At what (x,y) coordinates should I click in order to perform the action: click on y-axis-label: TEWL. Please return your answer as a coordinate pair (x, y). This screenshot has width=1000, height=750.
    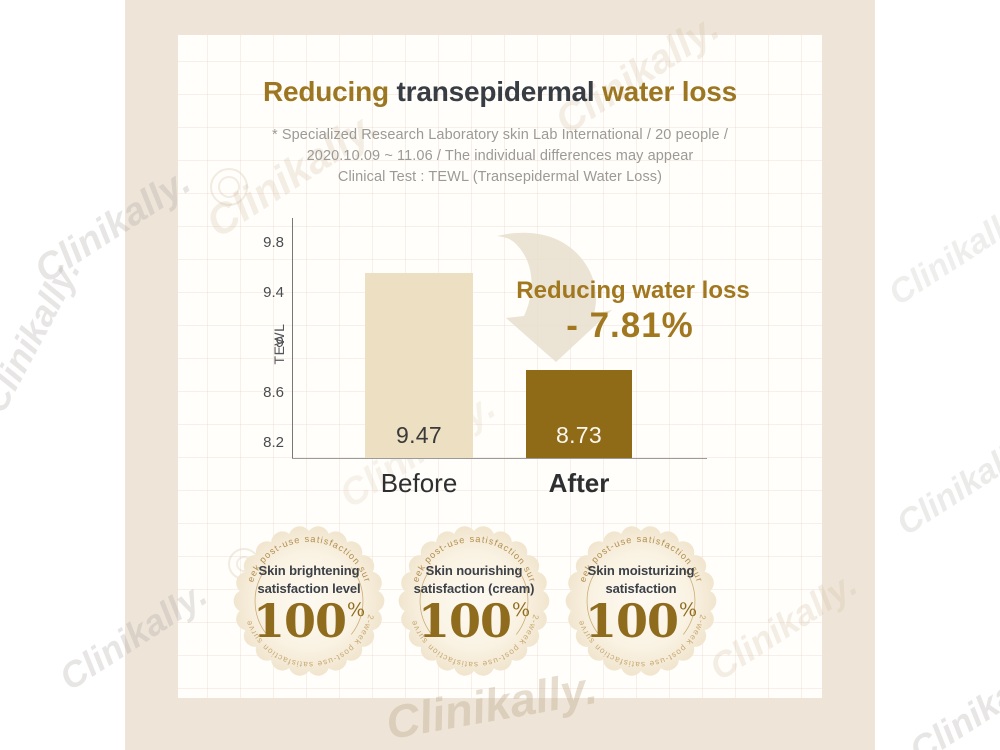
    Looking at the image, I should click on (279, 344).